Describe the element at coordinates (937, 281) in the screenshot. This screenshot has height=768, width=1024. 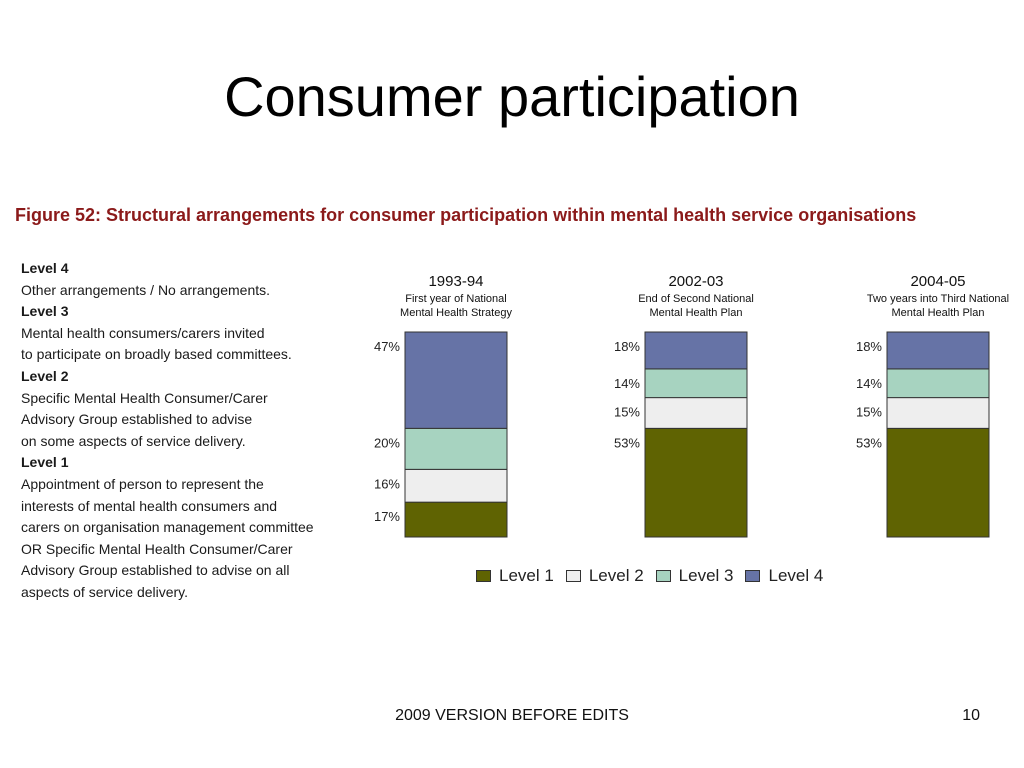
I see `category-label: 2004-05` at that location.